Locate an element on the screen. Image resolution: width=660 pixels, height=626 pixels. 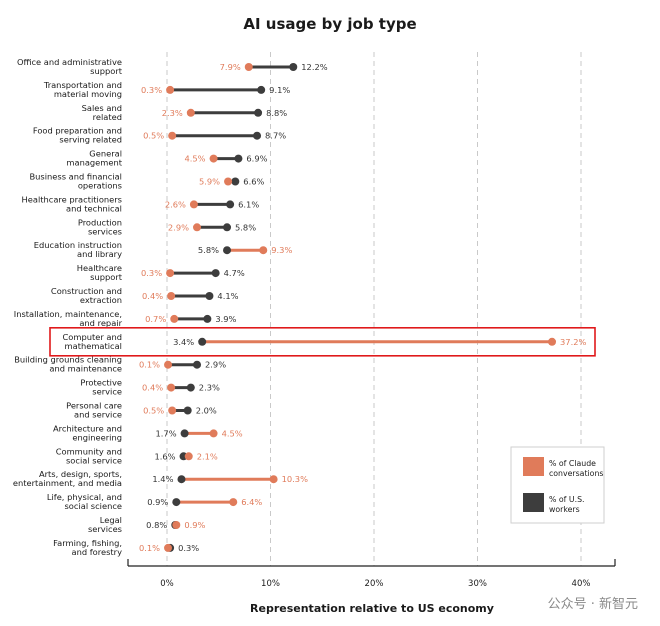
category-label: and technical is located at coordinates (94, 208).